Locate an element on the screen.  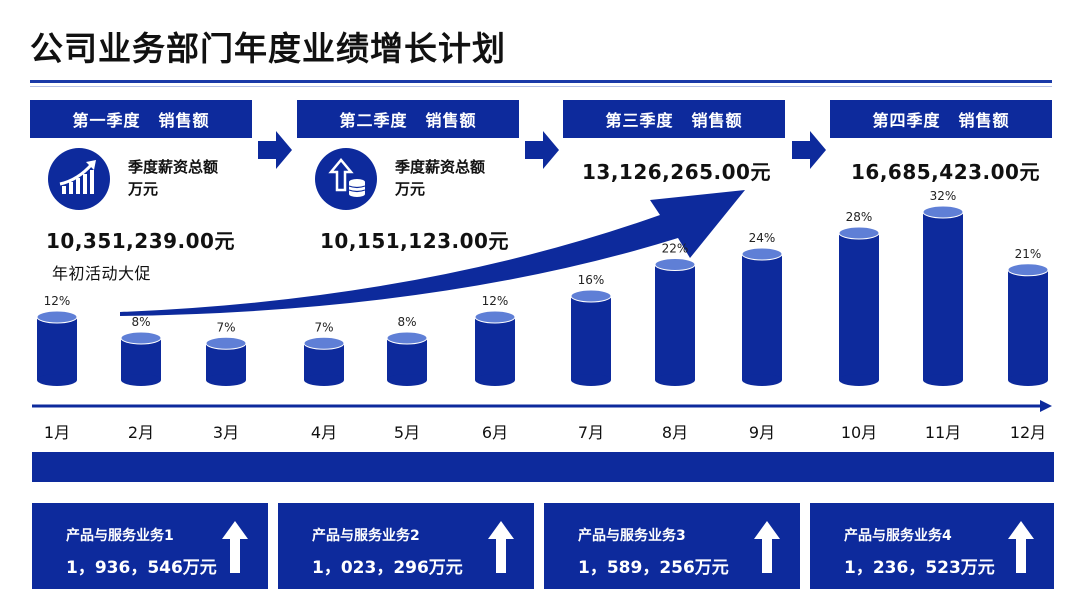
product-value: 1，936，546万元 is located at coordinates (141, 568).